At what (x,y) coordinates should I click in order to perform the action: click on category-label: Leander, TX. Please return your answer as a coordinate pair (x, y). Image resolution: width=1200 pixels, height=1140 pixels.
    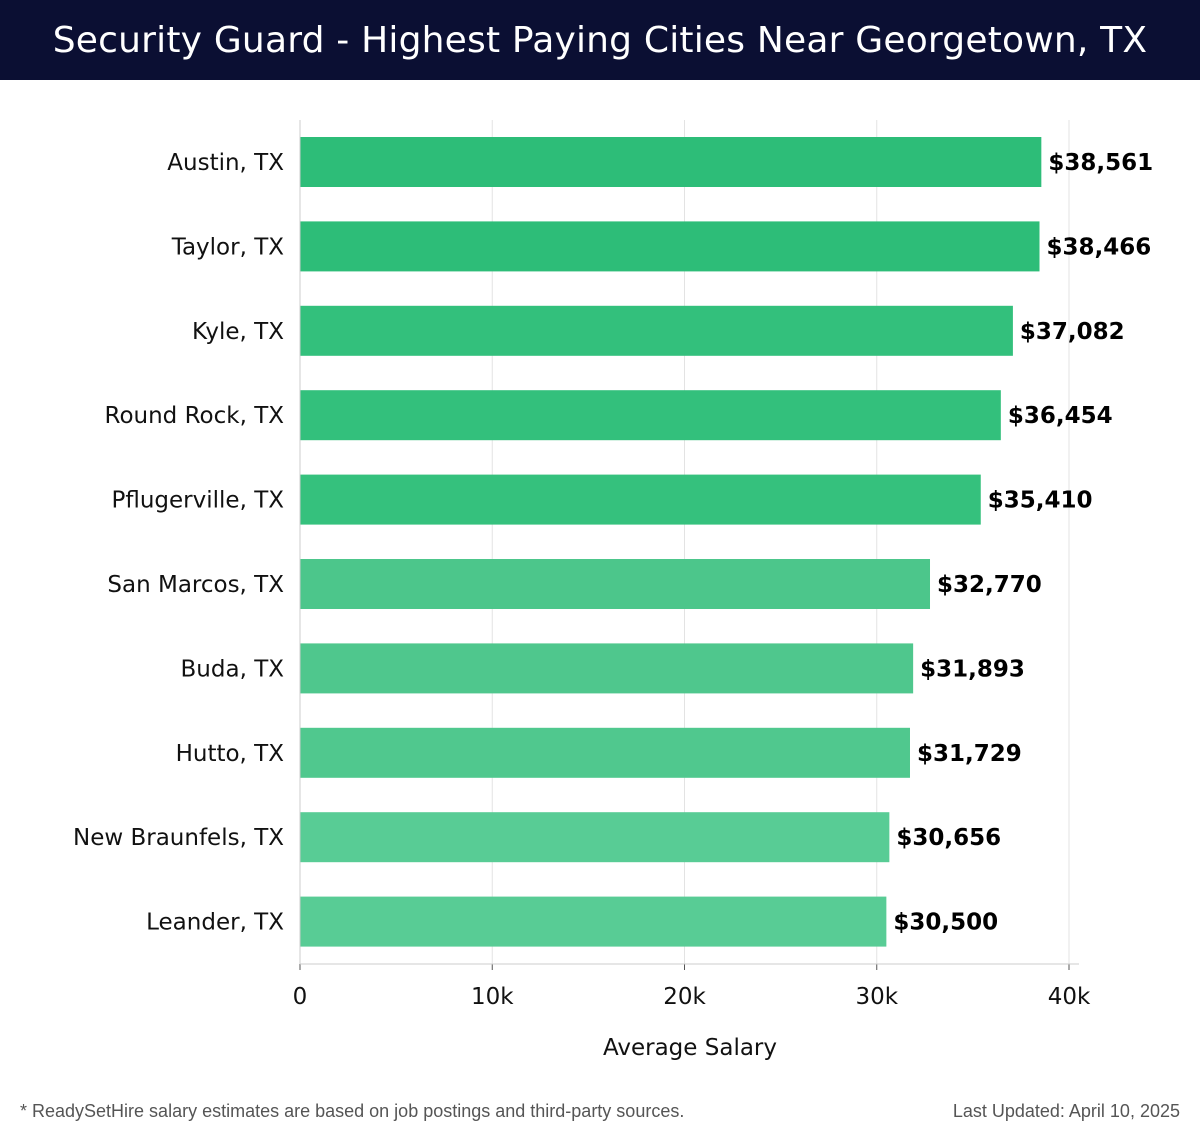
    Looking at the image, I should click on (215, 923).